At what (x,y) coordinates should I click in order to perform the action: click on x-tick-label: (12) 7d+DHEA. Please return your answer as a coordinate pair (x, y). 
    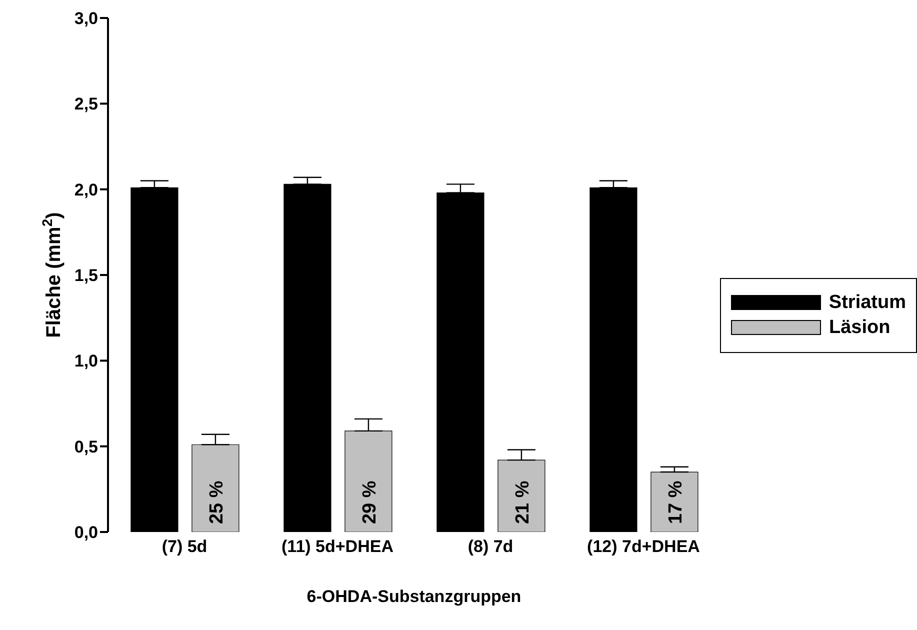
    Looking at the image, I should click on (643, 546).